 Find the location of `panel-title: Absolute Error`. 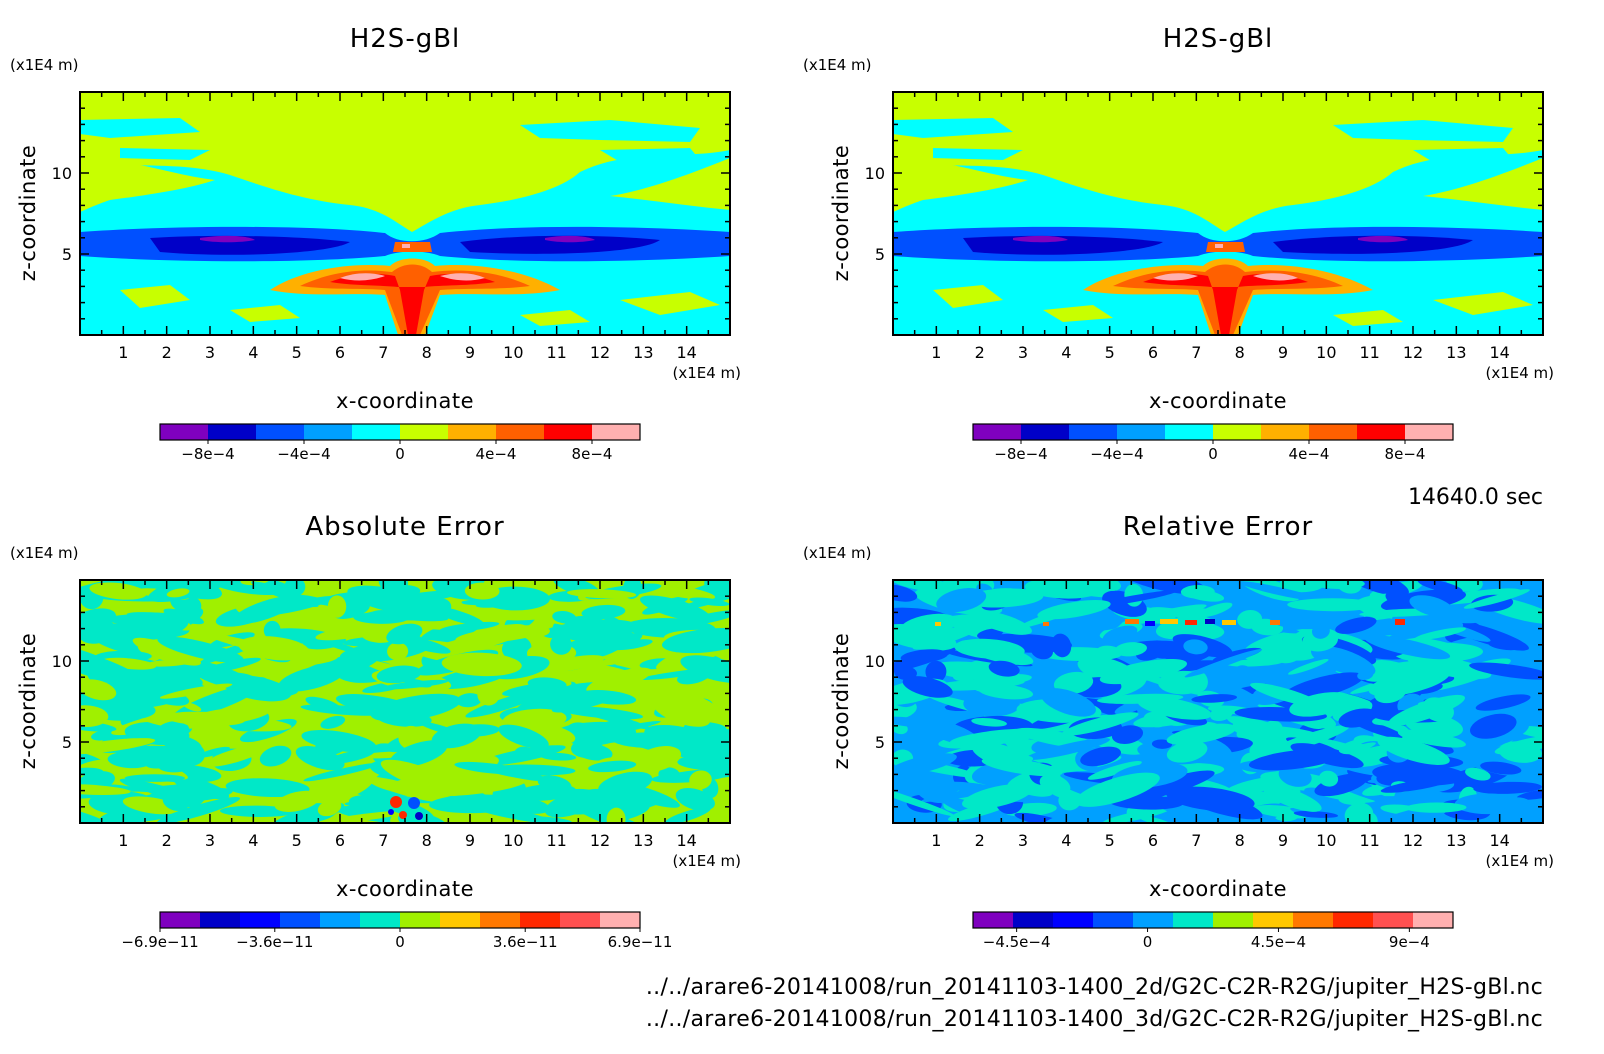

panel-title: Absolute Error is located at coordinates (404, 527).